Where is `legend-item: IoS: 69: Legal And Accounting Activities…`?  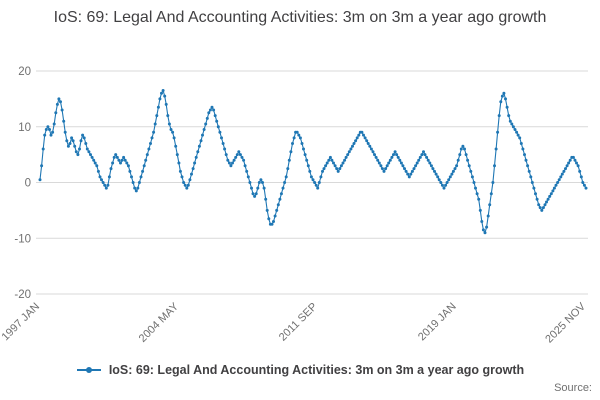 legend-item: IoS: 69: Legal And Accounting Activities… is located at coordinates (300, 370).